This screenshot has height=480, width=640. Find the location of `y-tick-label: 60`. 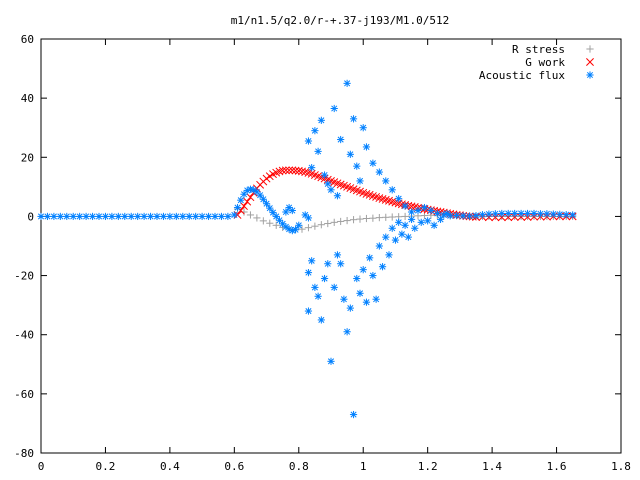

y-tick-label: 60 is located at coordinates (27, 39).